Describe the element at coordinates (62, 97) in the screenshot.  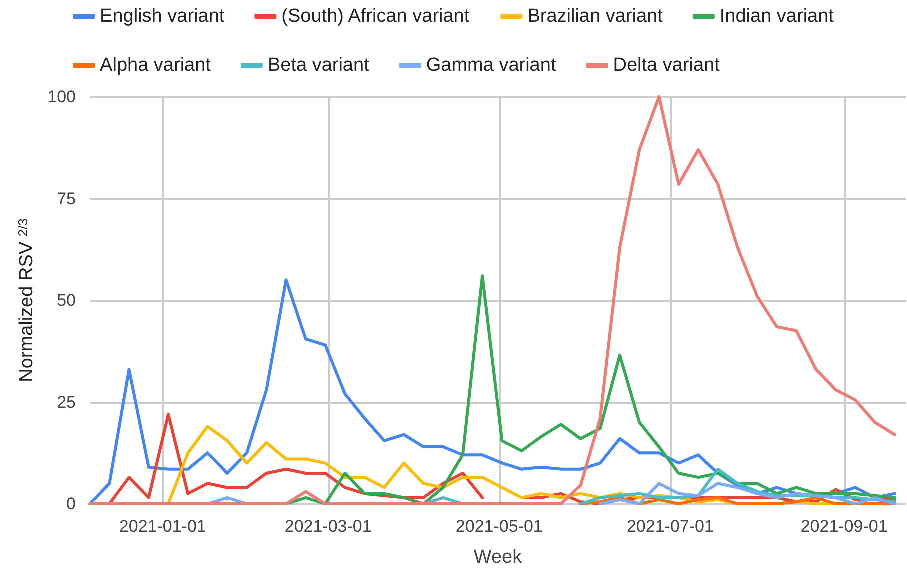
I see `y-tick-label: 100` at that location.